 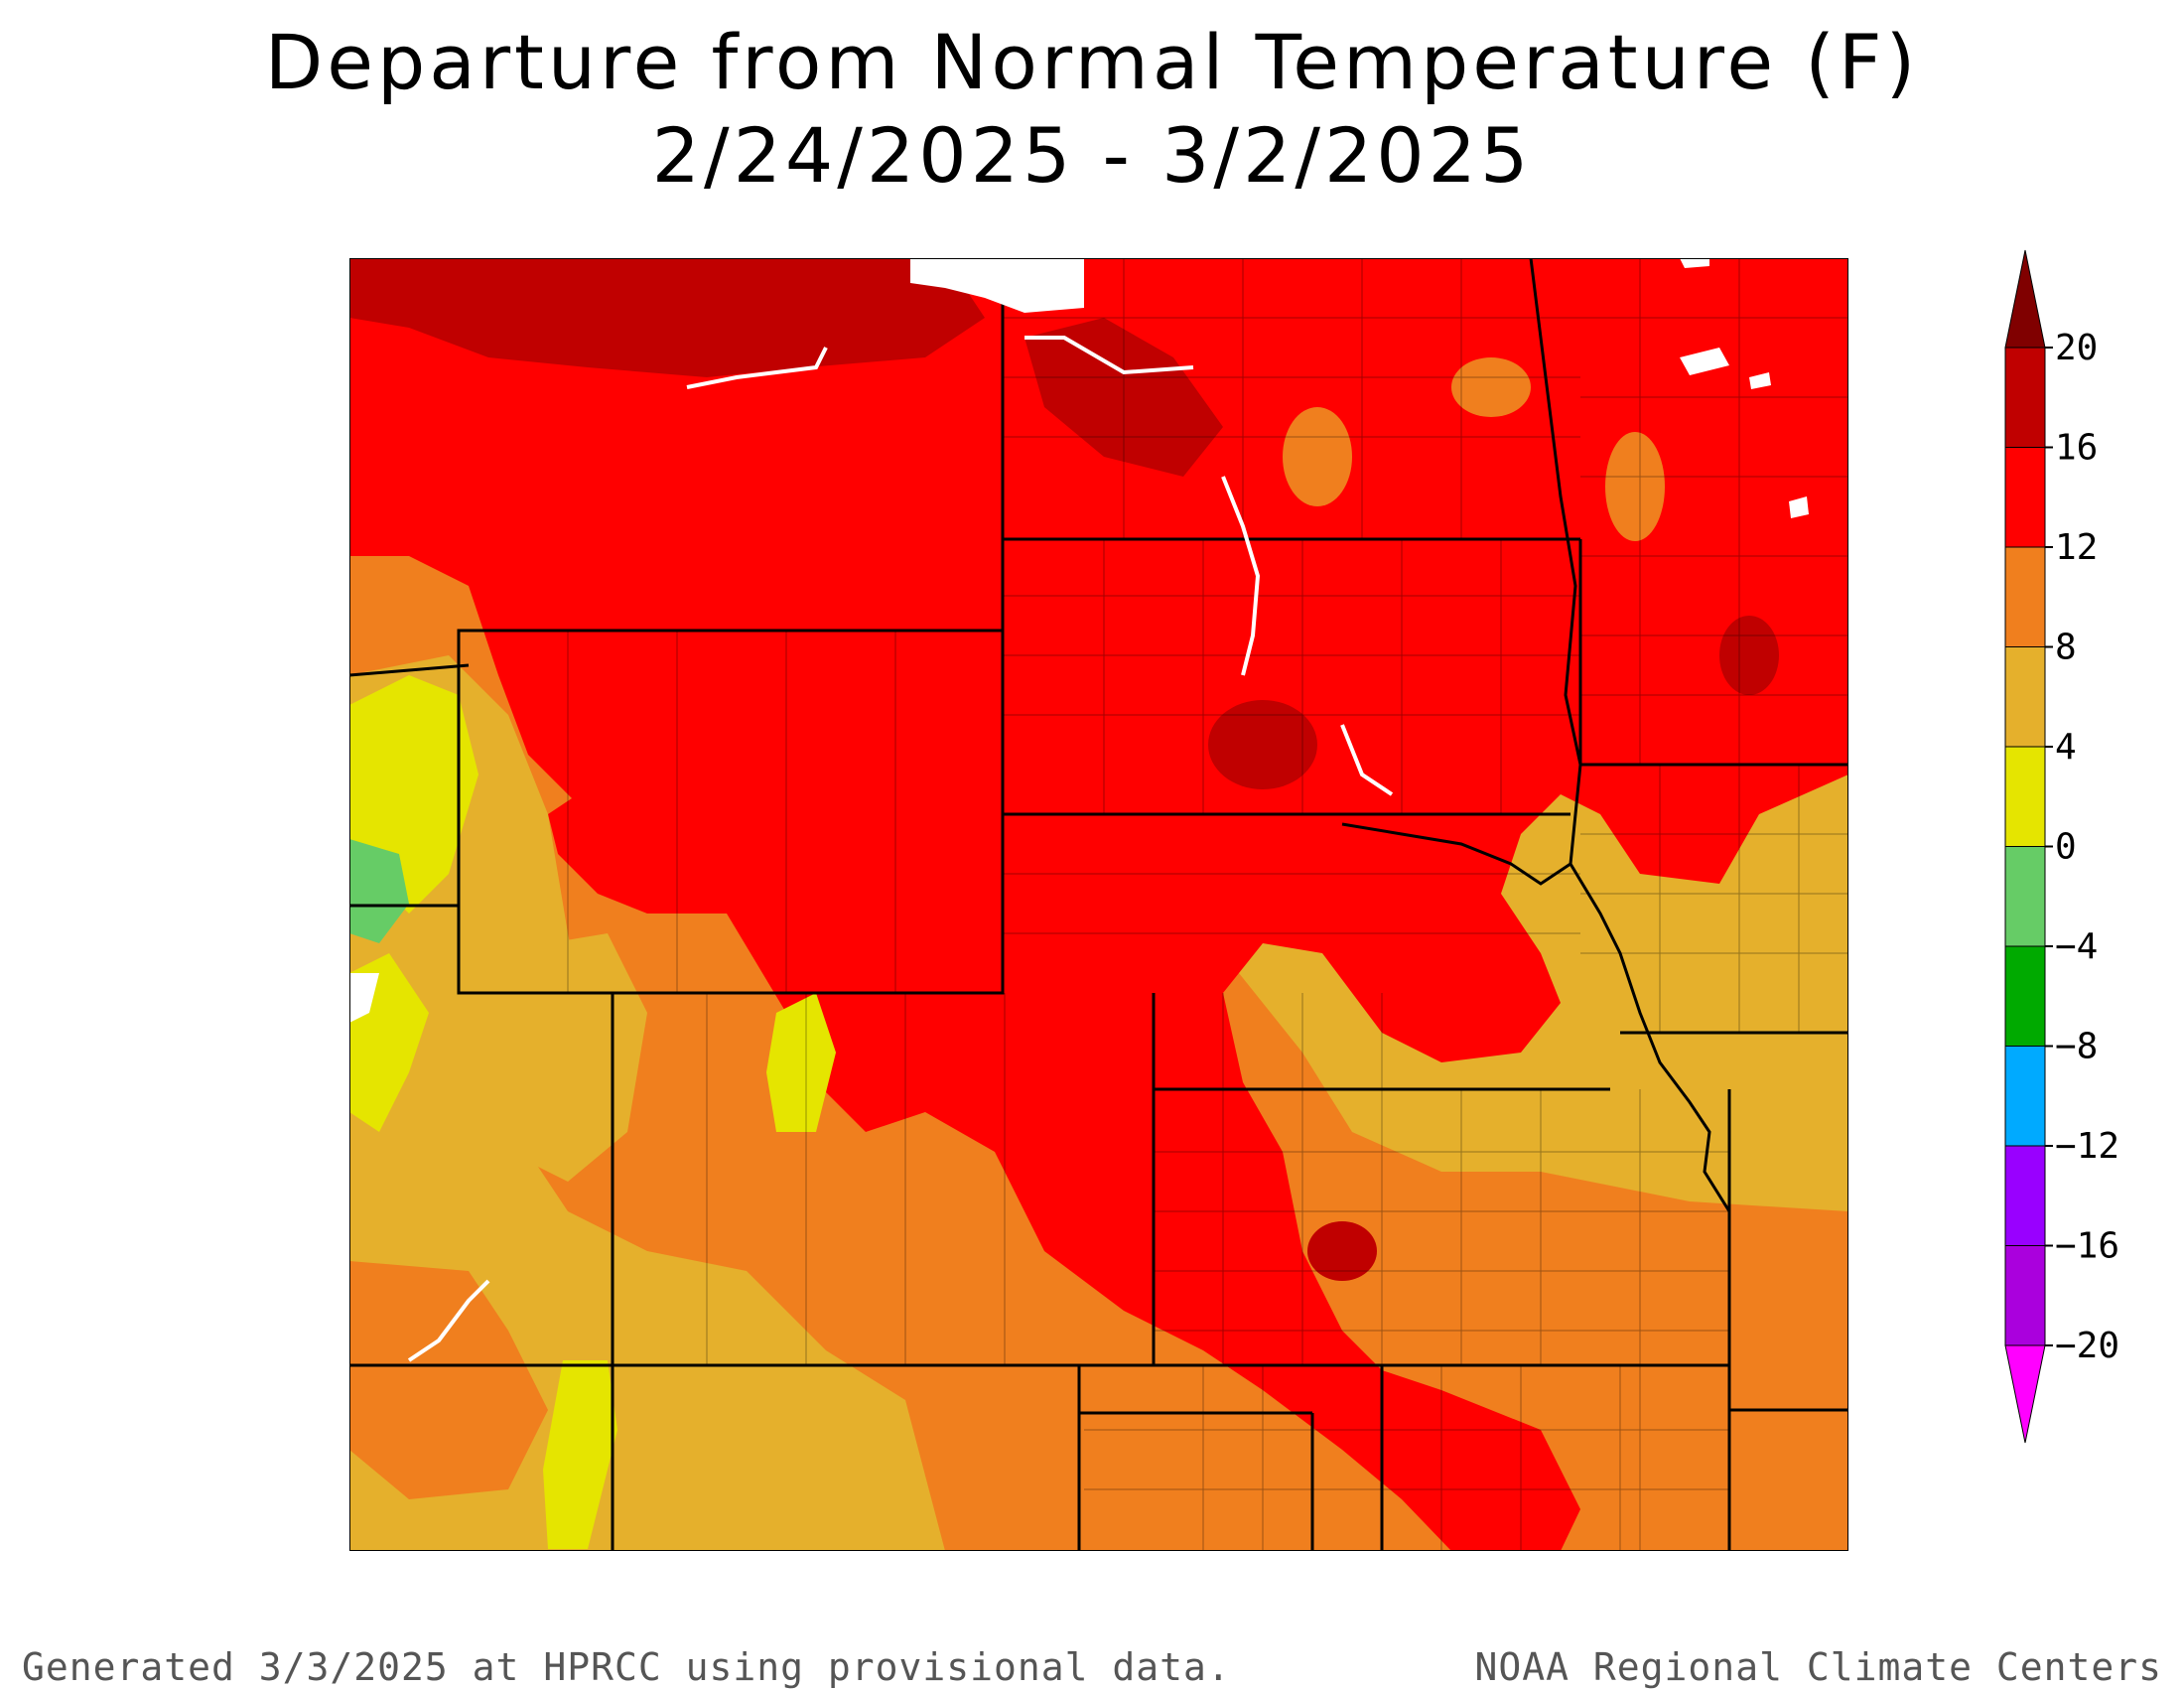 I want to click on legend-tick-label: −20, so click(x=2087, y=1346).